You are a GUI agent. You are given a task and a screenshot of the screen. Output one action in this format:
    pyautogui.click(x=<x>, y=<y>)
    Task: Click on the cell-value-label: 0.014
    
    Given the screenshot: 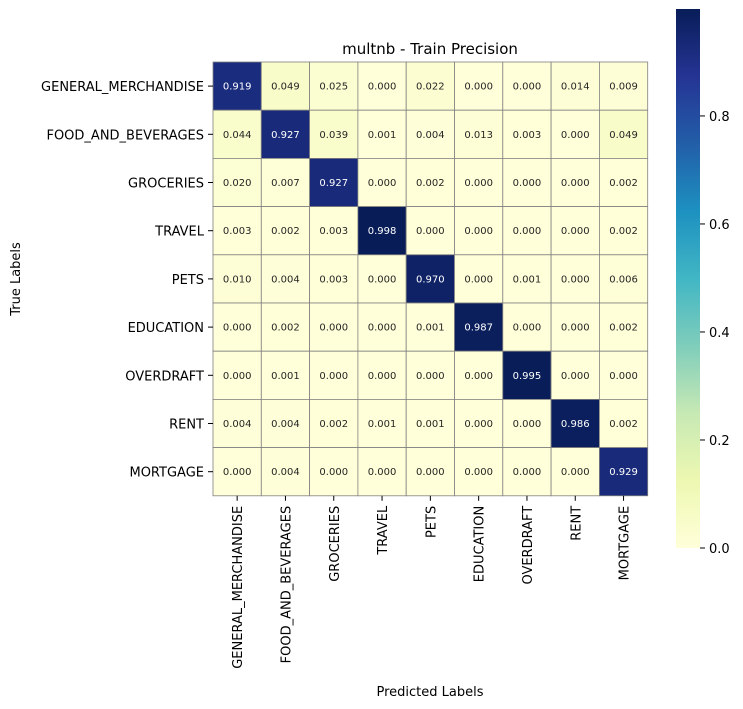 What is the action you would take?
    pyautogui.click(x=575, y=87)
    